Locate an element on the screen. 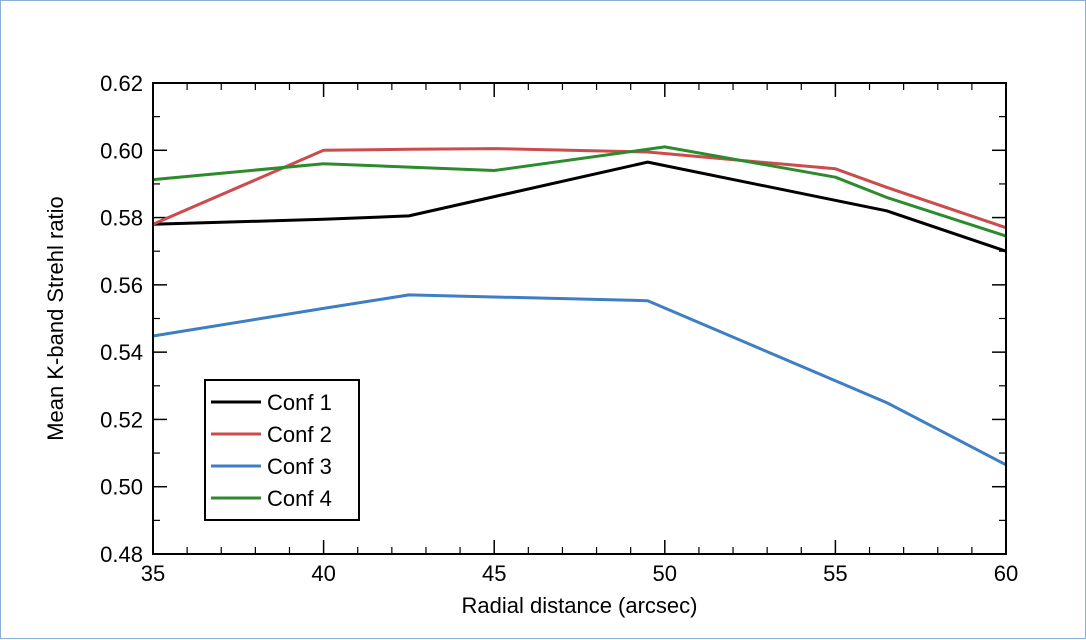 Image resolution: width=1086 pixels, height=640 pixels. x-axis-title: Radial distance (arcsec) is located at coordinates (580, 605).